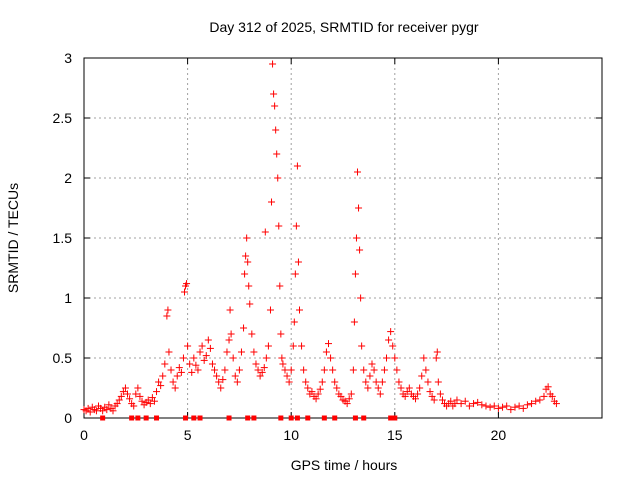  I want to click on x-tick-label: 5, so click(188, 435).